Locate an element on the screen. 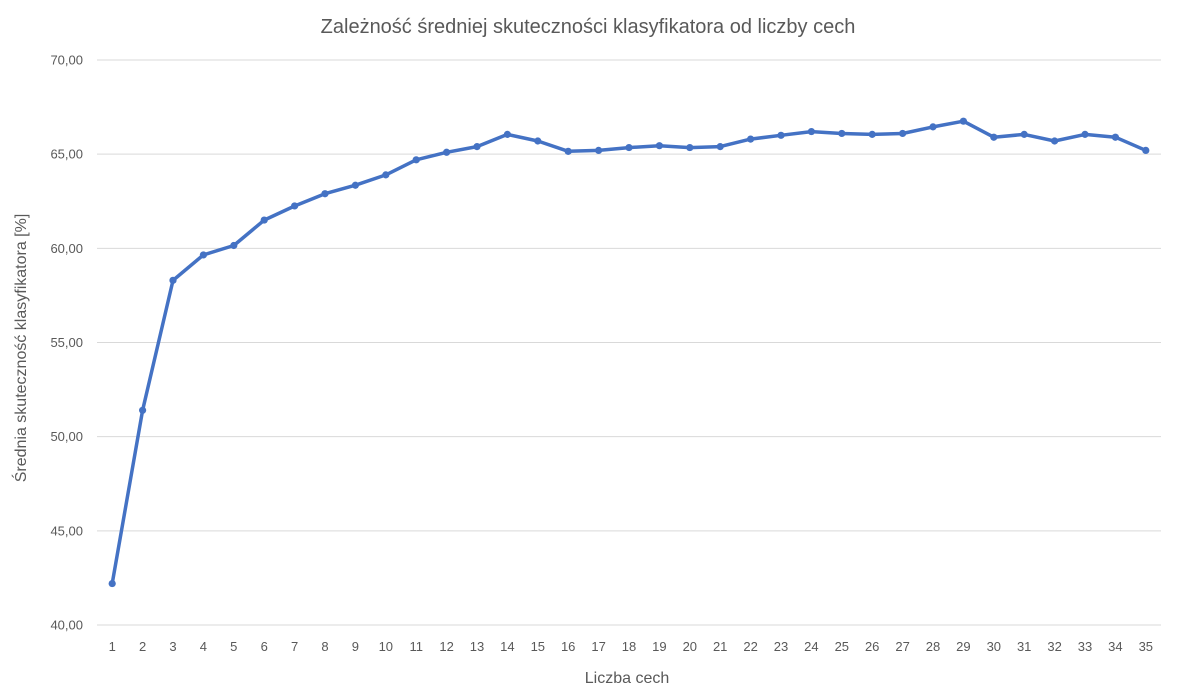 This screenshot has width=1177, height=695. x-tick-label: 28 is located at coordinates (933, 646).